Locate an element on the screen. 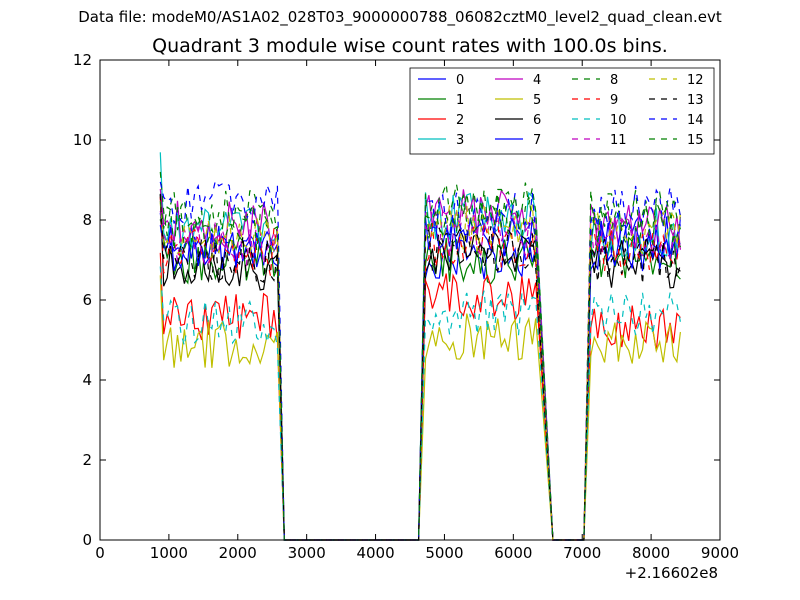 The image size is (800, 600). x-tick-label: 4000 is located at coordinates (375, 553).